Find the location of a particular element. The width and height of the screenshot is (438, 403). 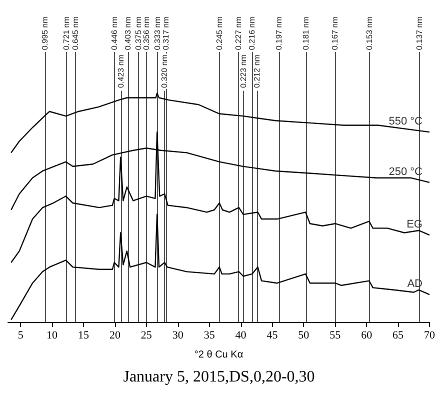

x-tick-label: 20 is located at coordinates (115, 336).